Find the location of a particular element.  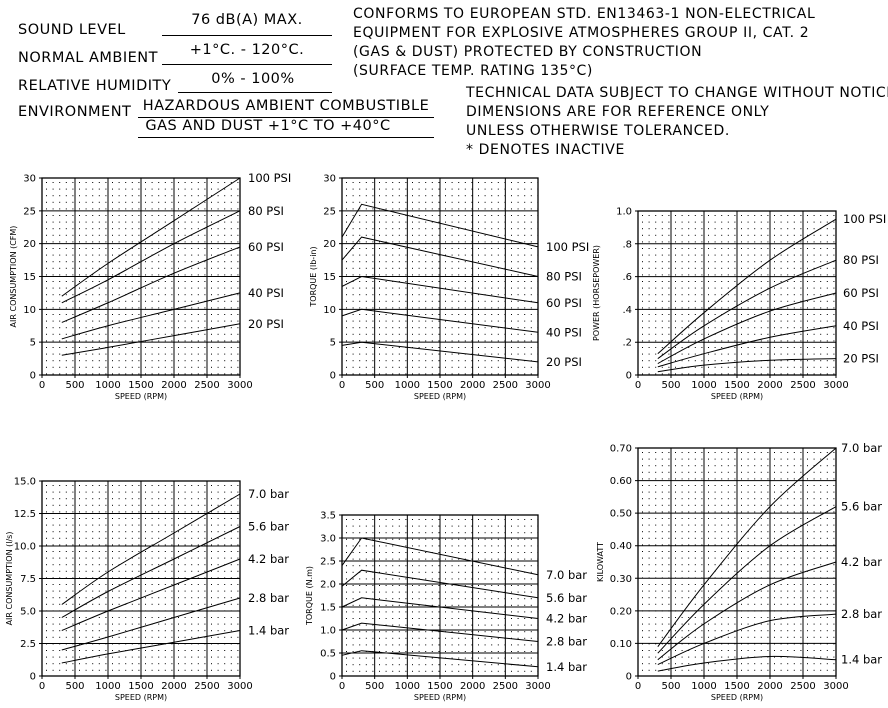

y-tick-label: 3.0 is located at coordinates (328, 539).